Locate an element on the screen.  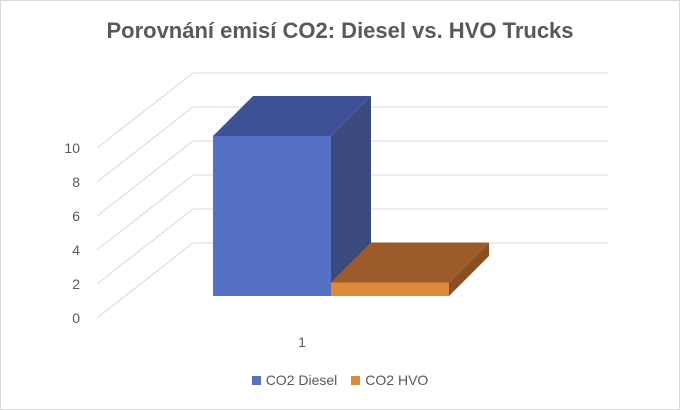
y-tick-label: 10 is located at coordinates (72, 148).